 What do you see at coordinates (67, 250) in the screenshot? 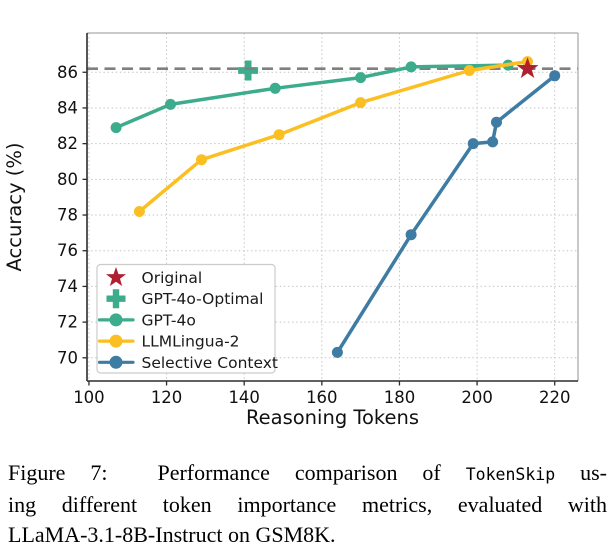
I see `y-tick-label: 76` at bounding box center [67, 250].